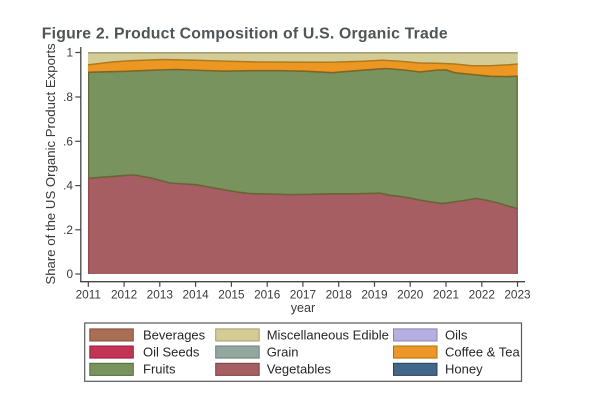 This screenshot has height=400, width=600. What do you see at coordinates (456, 334) in the screenshot?
I see `svg-text: Oils` at bounding box center [456, 334].